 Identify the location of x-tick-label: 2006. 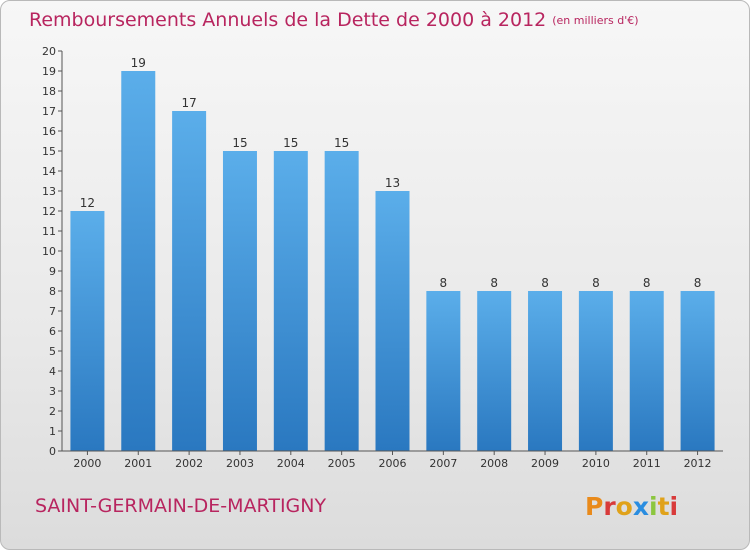
(393, 463).